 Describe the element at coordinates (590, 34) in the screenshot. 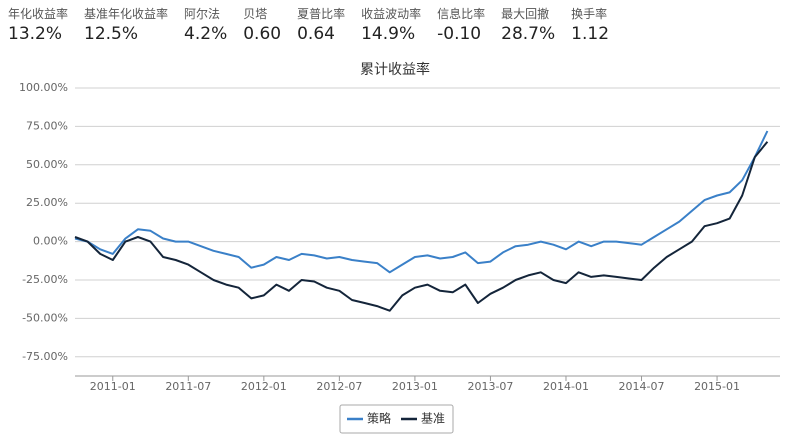

I see `metric-value: 1.12` at that location.